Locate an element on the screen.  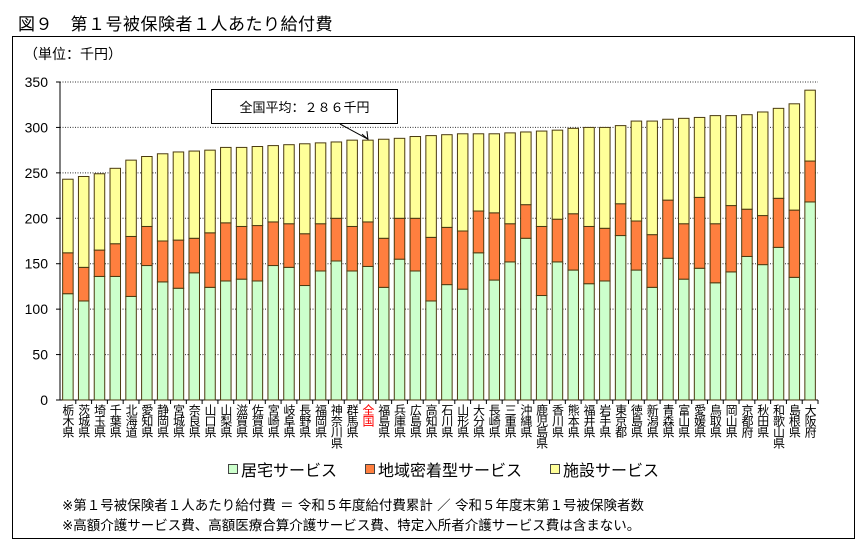
y-tick-label: 0 is located at coordinates (44, 400).